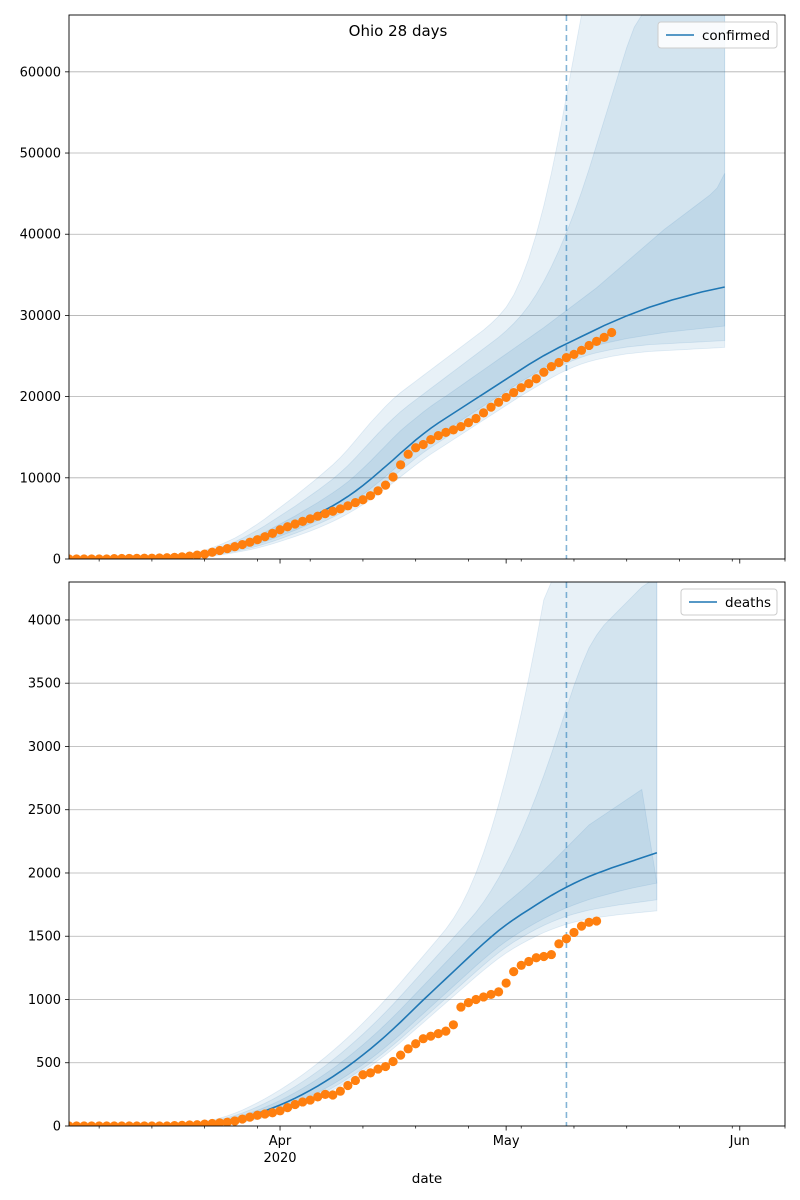 The image size is (800, 1200). Describe the element at coordinates (57, 560) in the screenshot. I see `y-tick-label: 0` at that location.